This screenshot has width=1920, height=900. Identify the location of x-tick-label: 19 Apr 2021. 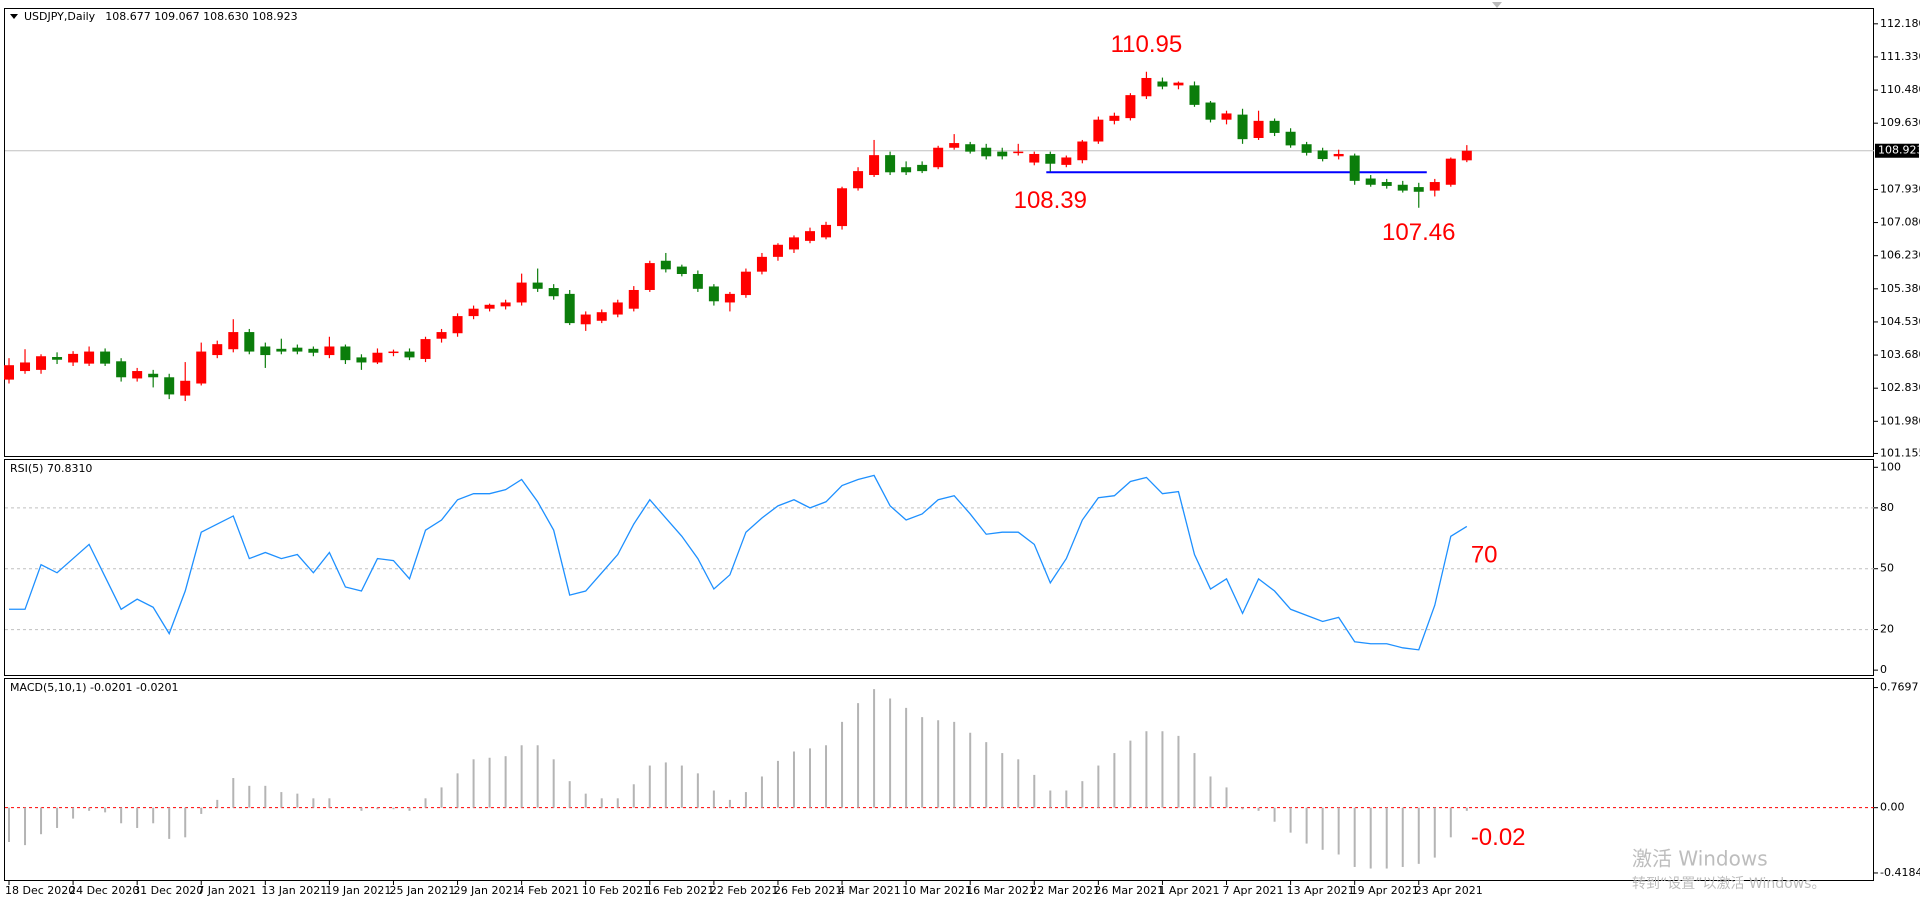
(1385, 890).